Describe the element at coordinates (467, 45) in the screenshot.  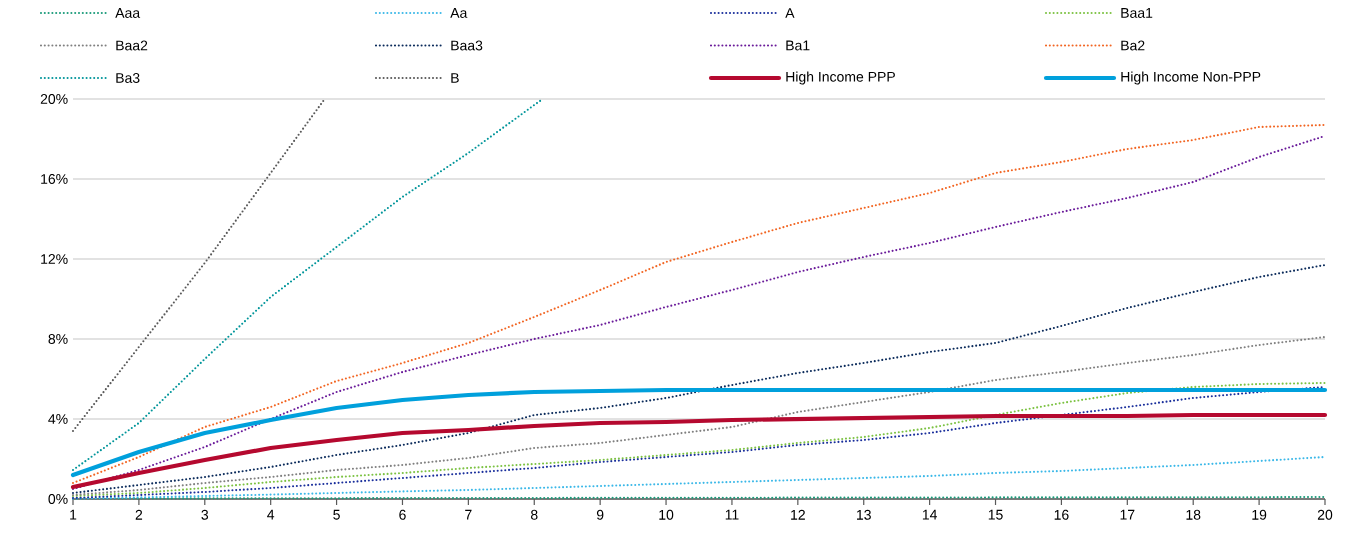
I see `legend-label: Baa3` at that location.